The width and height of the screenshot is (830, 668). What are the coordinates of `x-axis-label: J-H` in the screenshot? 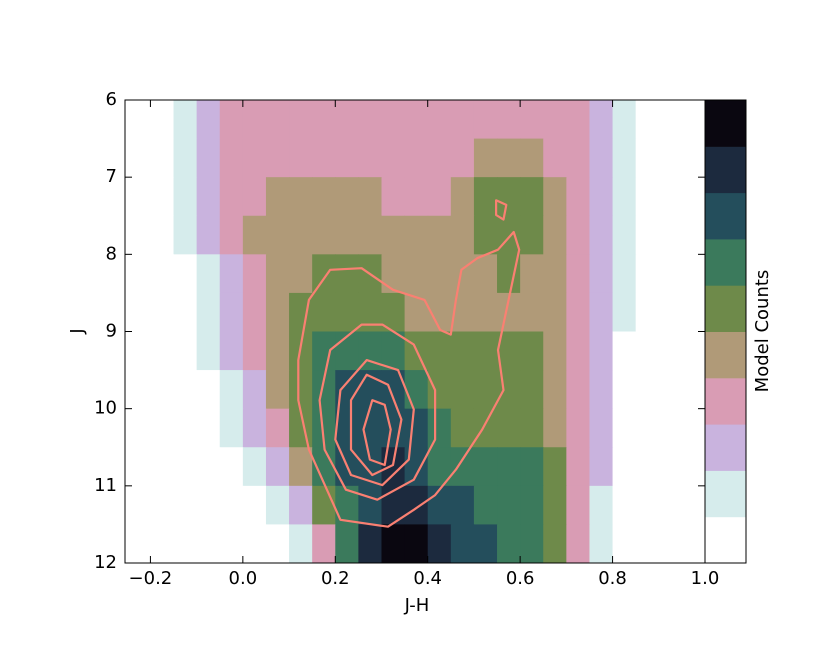 It's located at (417, 605).